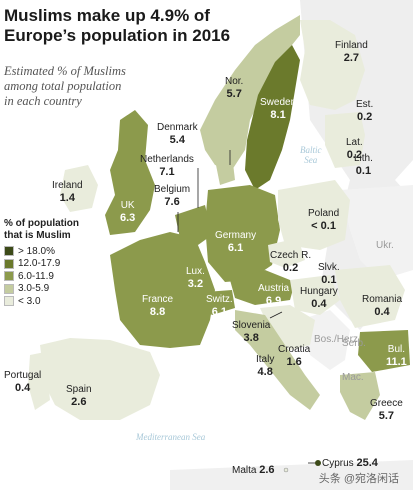 The image size is (413, 490). Describe the element at coordinates (351, 52) in the screenshot. I see `label-finland: Finland 2.7` at that location.